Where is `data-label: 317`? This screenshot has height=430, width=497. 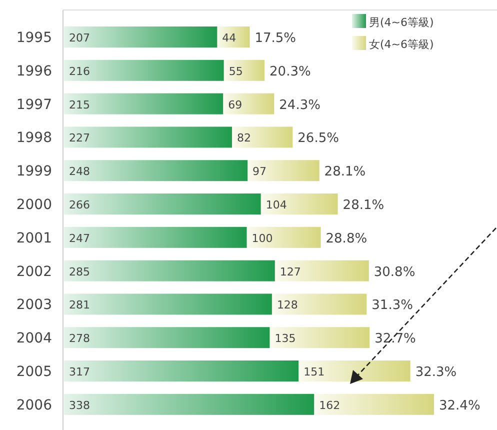 data-label: 317 is located at coordinates (79, 372).